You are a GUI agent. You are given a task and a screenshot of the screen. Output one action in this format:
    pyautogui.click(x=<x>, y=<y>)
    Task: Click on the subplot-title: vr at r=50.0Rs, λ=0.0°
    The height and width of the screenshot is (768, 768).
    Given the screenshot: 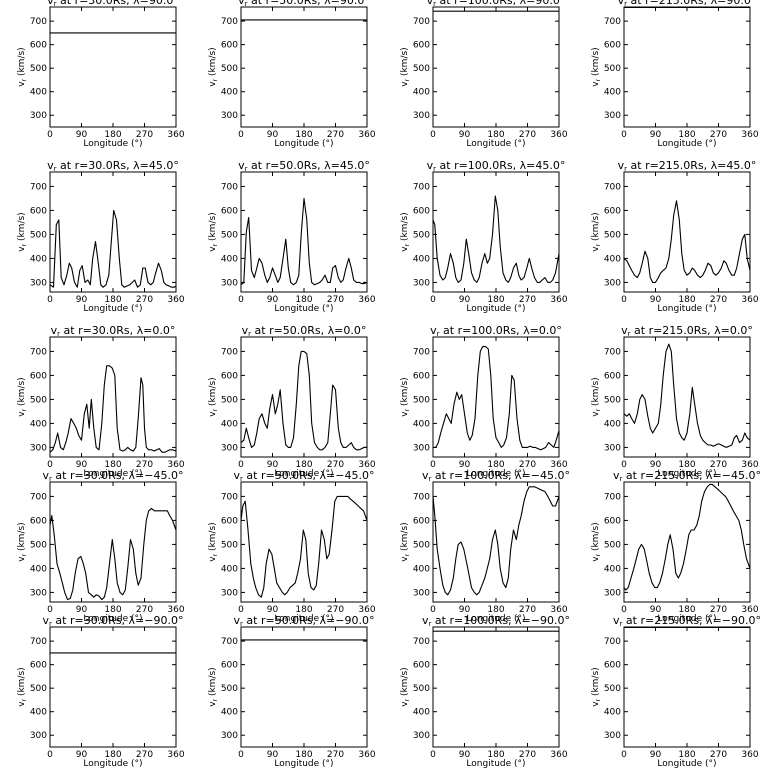 What is the action you would take?
    pyautogui.click(x=304, y=331)
    